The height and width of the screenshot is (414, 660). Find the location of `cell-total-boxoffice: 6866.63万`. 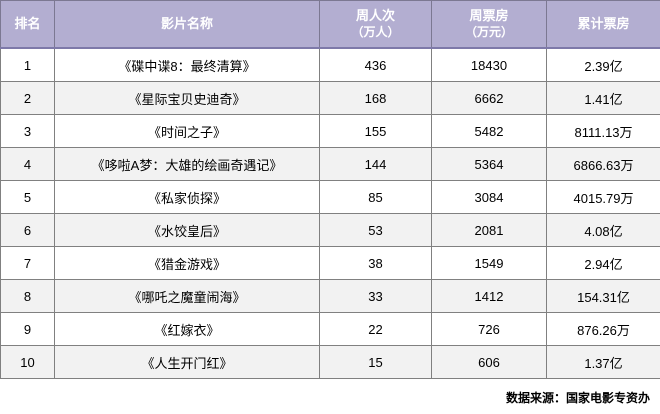

cell-total-boxoffice: 6866.63万 is located at coordinates (603, 164).